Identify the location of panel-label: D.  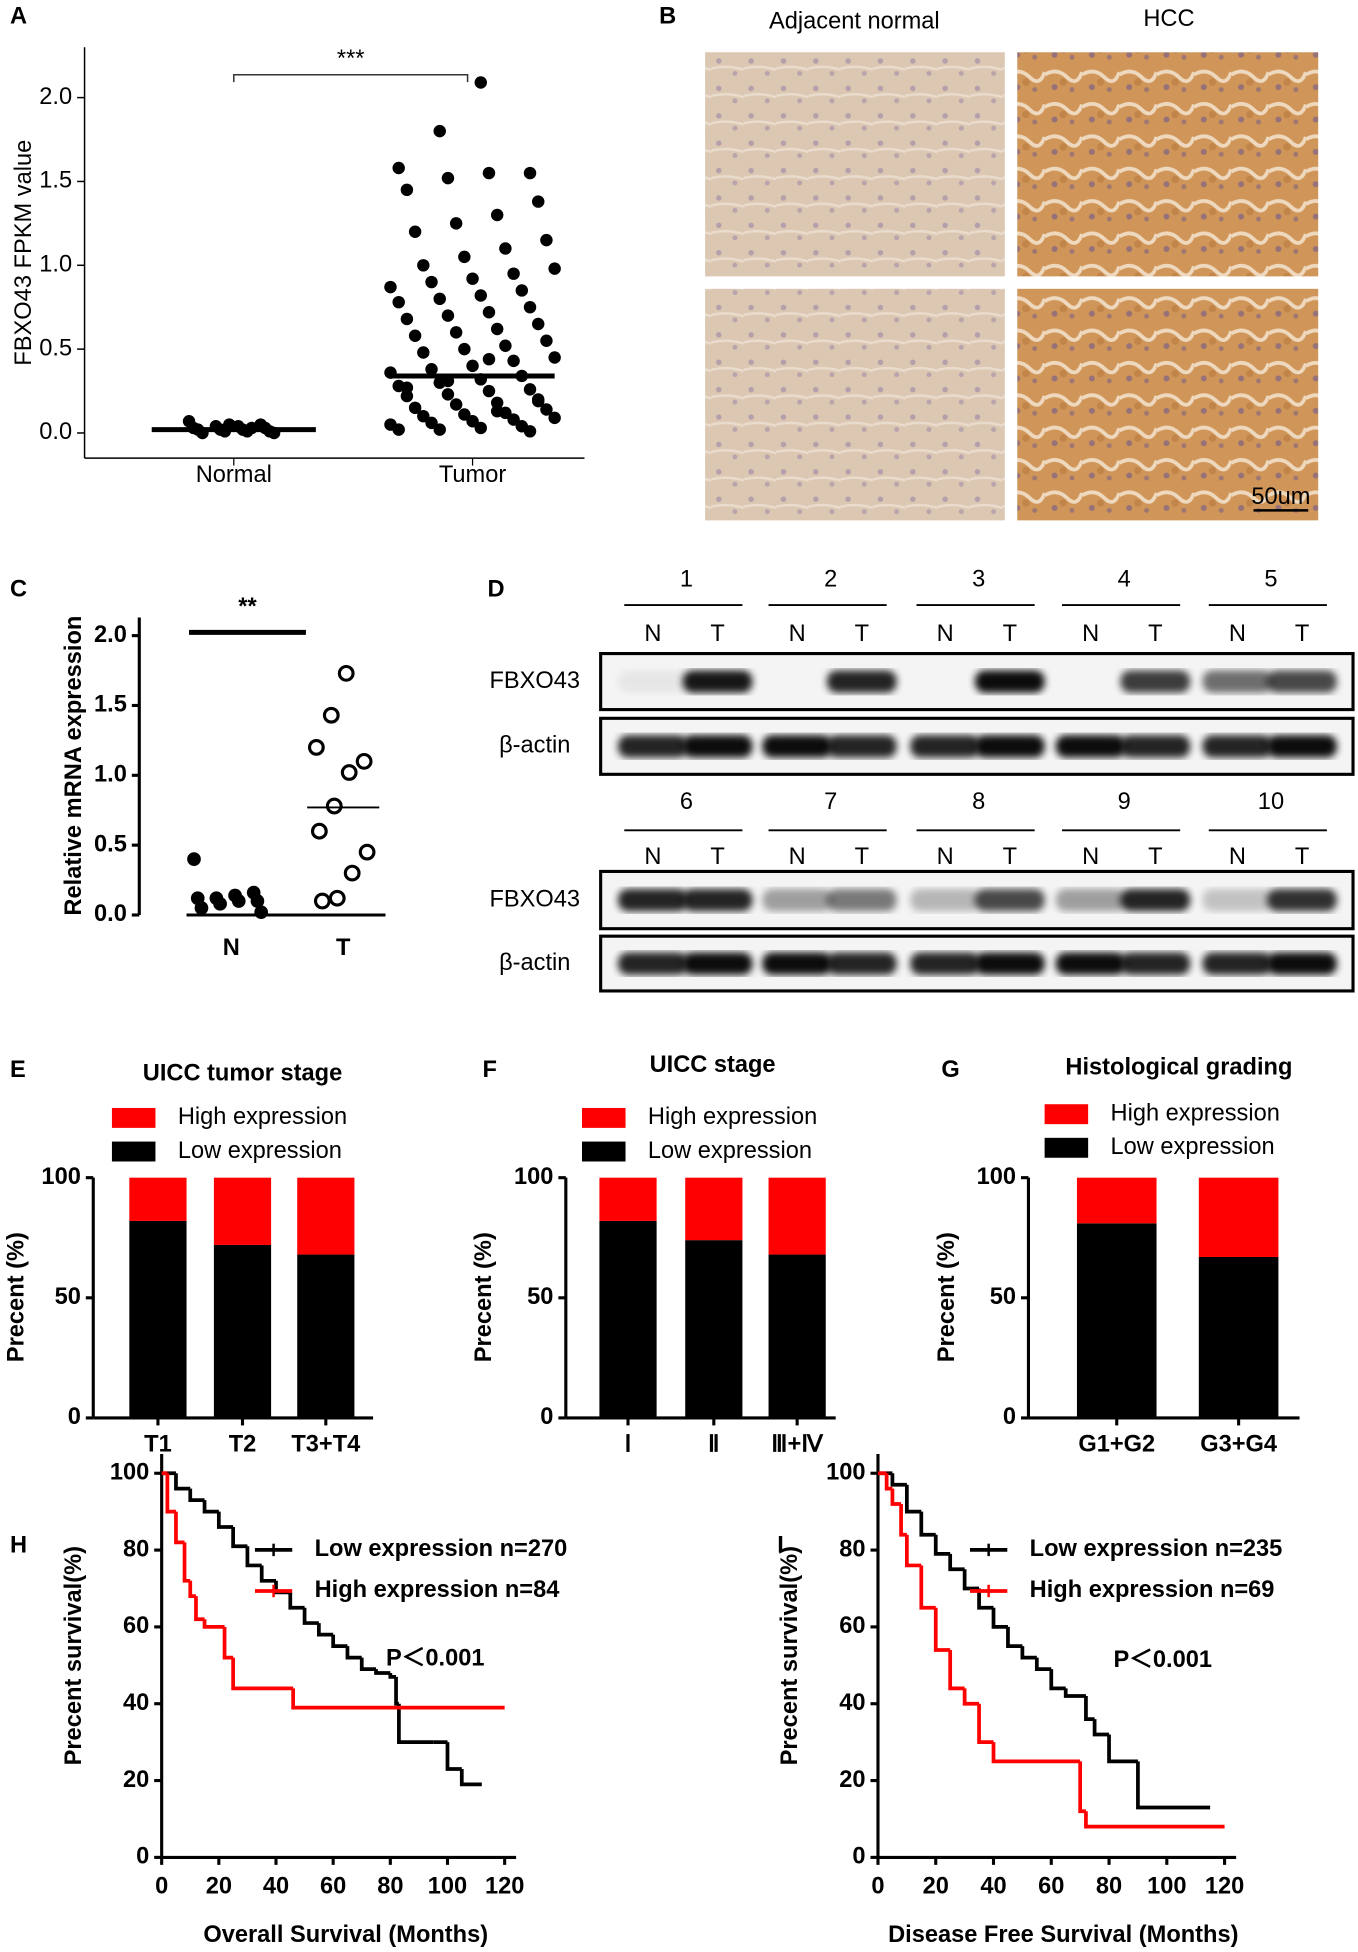
(495, 589).